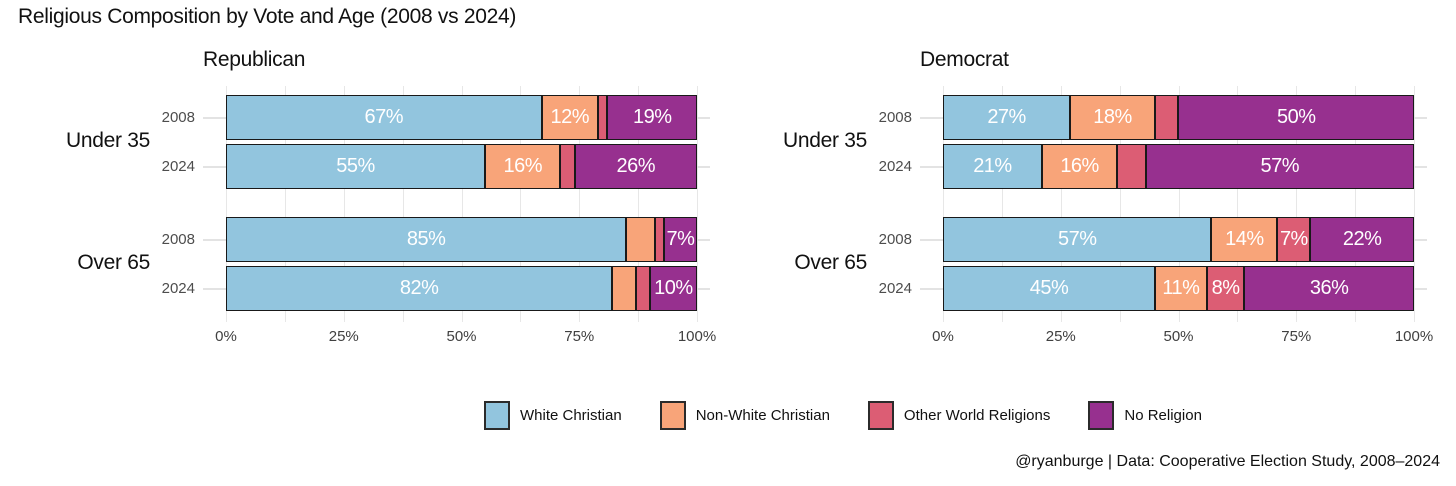 The image size is (1456, 486). I want to click on bar-republican-over-65-2024: 82% 10%, so click(461, 288).